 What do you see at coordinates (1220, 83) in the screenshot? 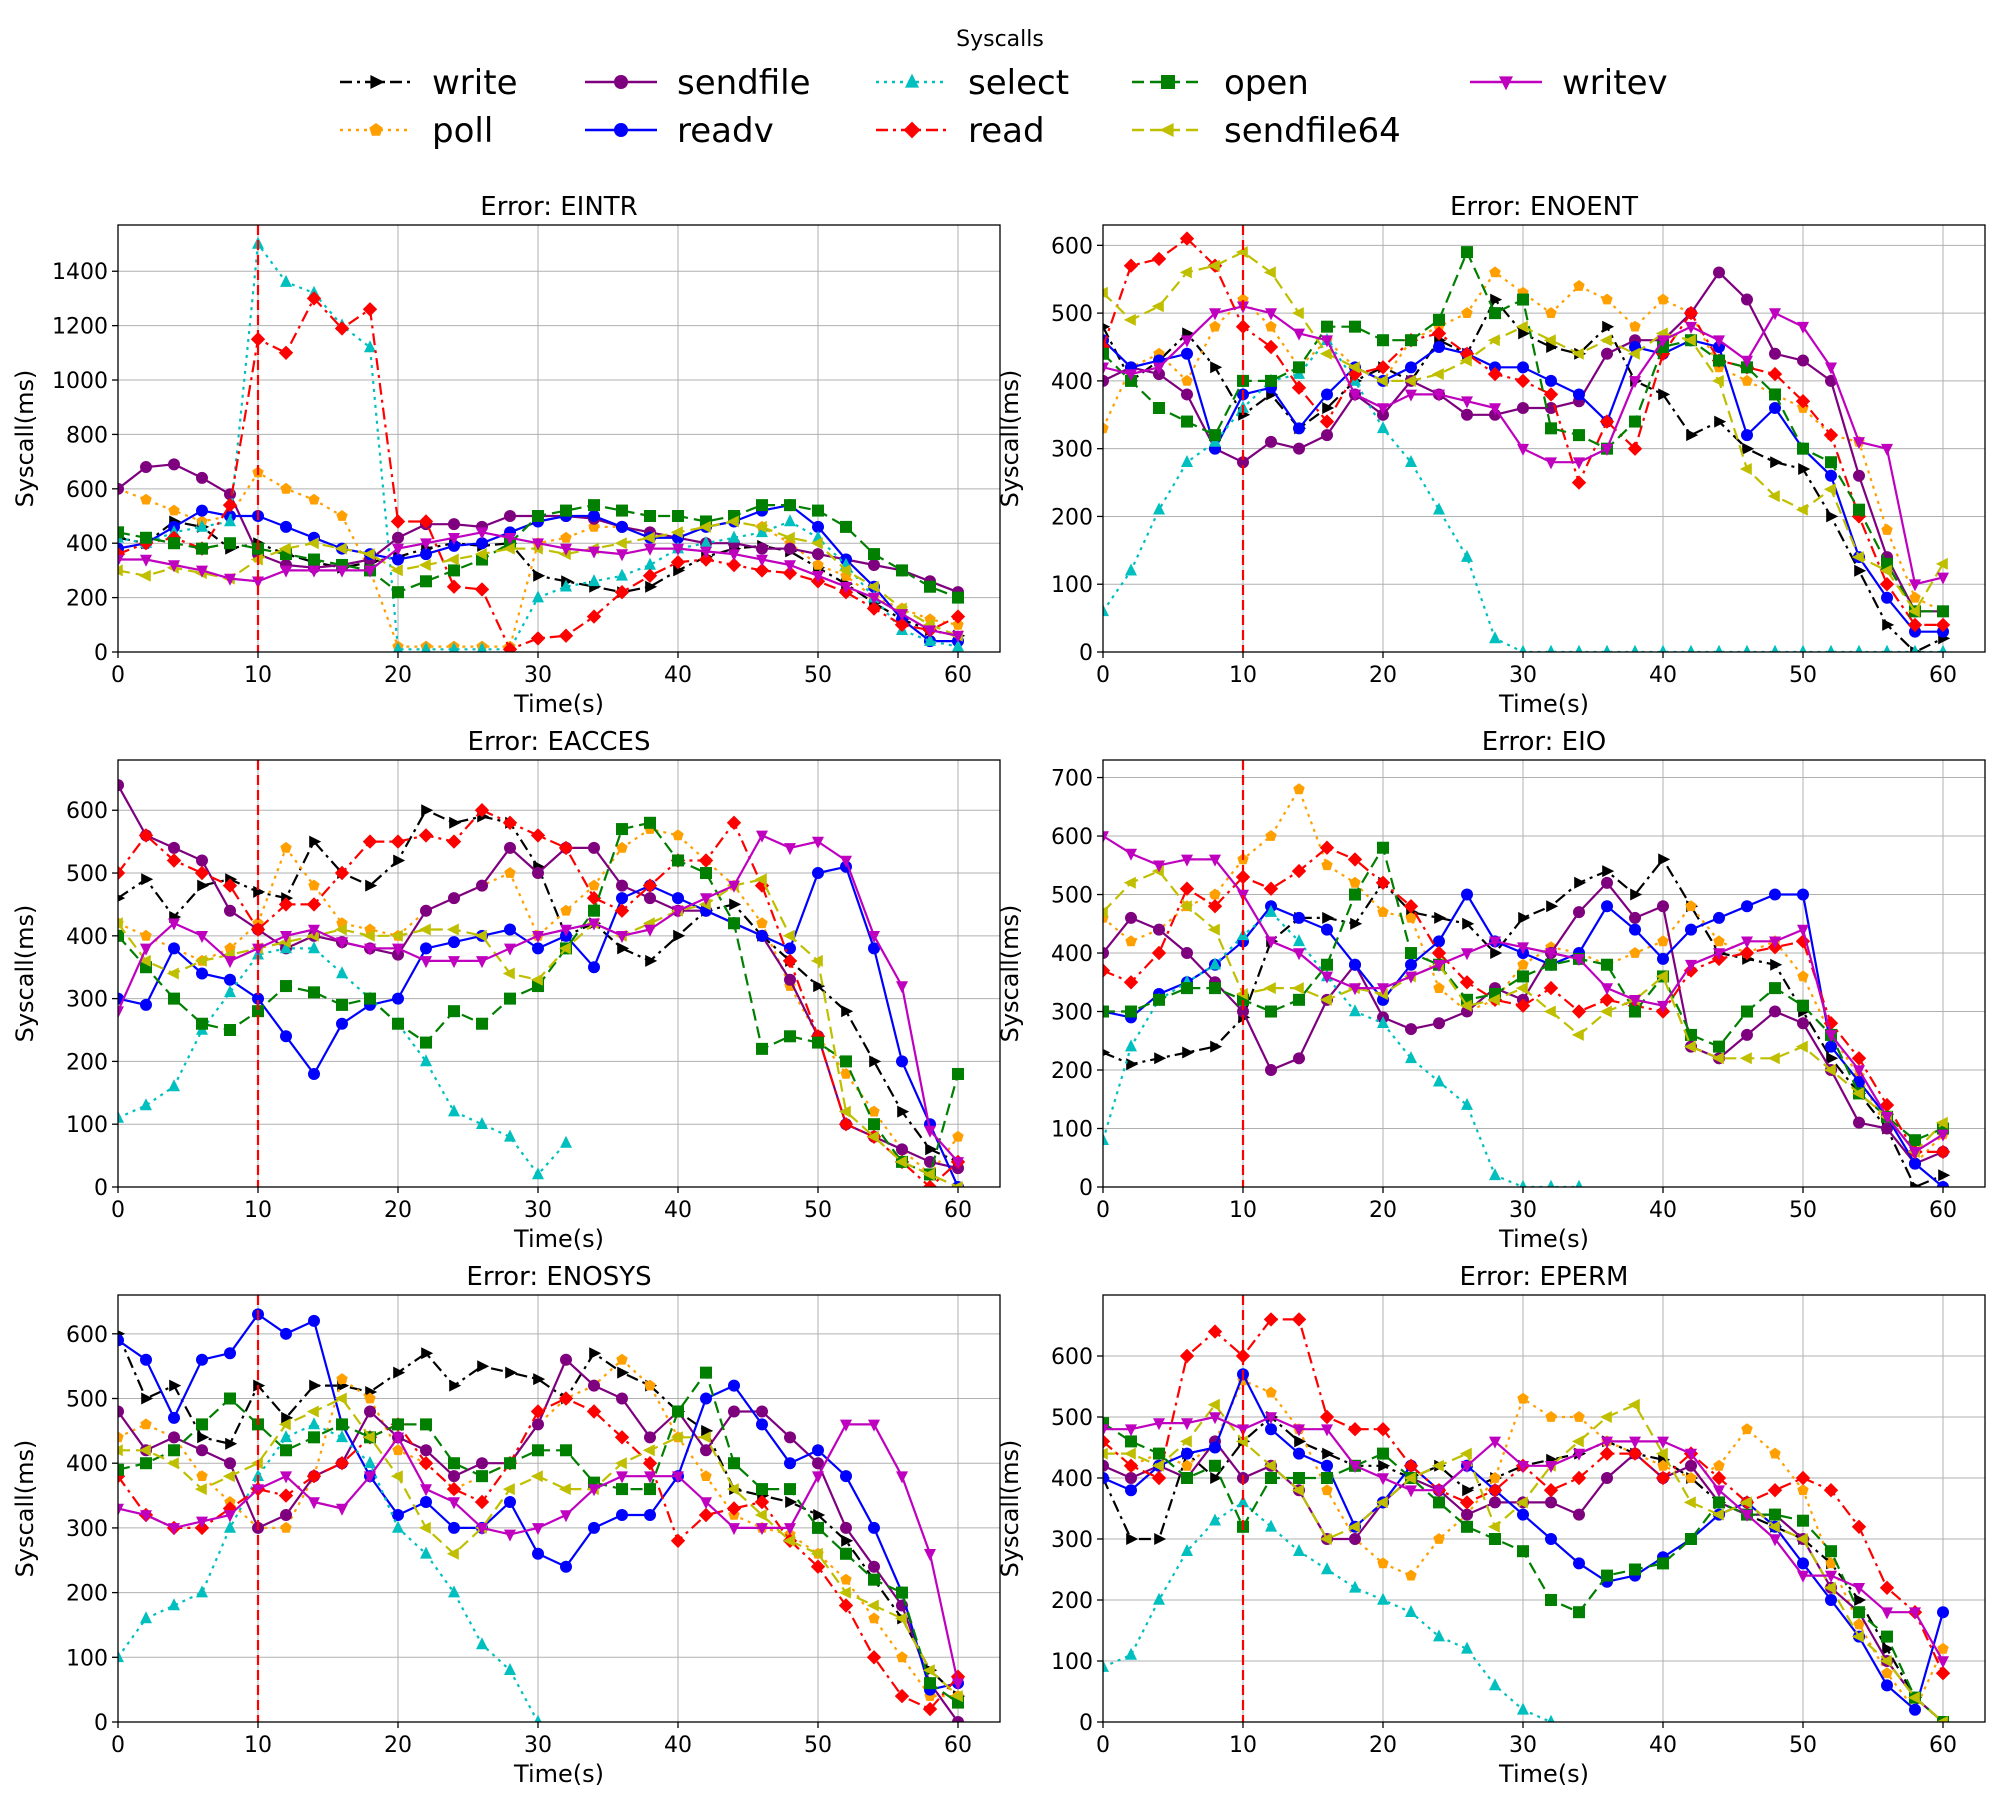
I see `legend-item-open: open` at bounding box center [1220, 83].